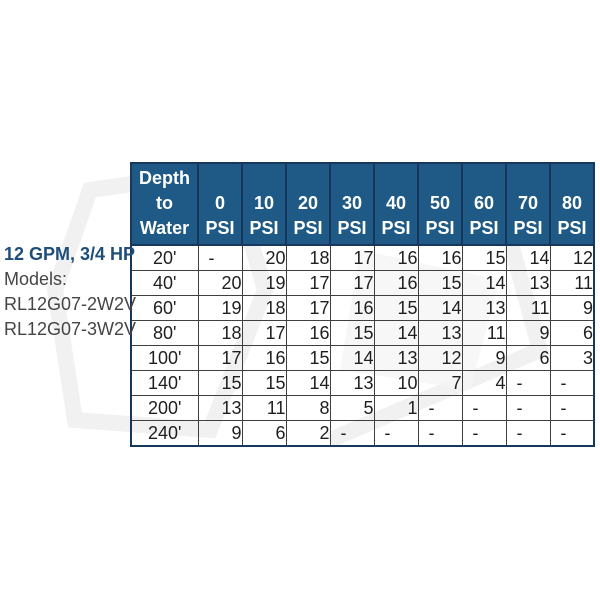 The height and width of the screenshot is (600, 600). I want to click on psi-value-label: 70, so click(528, 203).